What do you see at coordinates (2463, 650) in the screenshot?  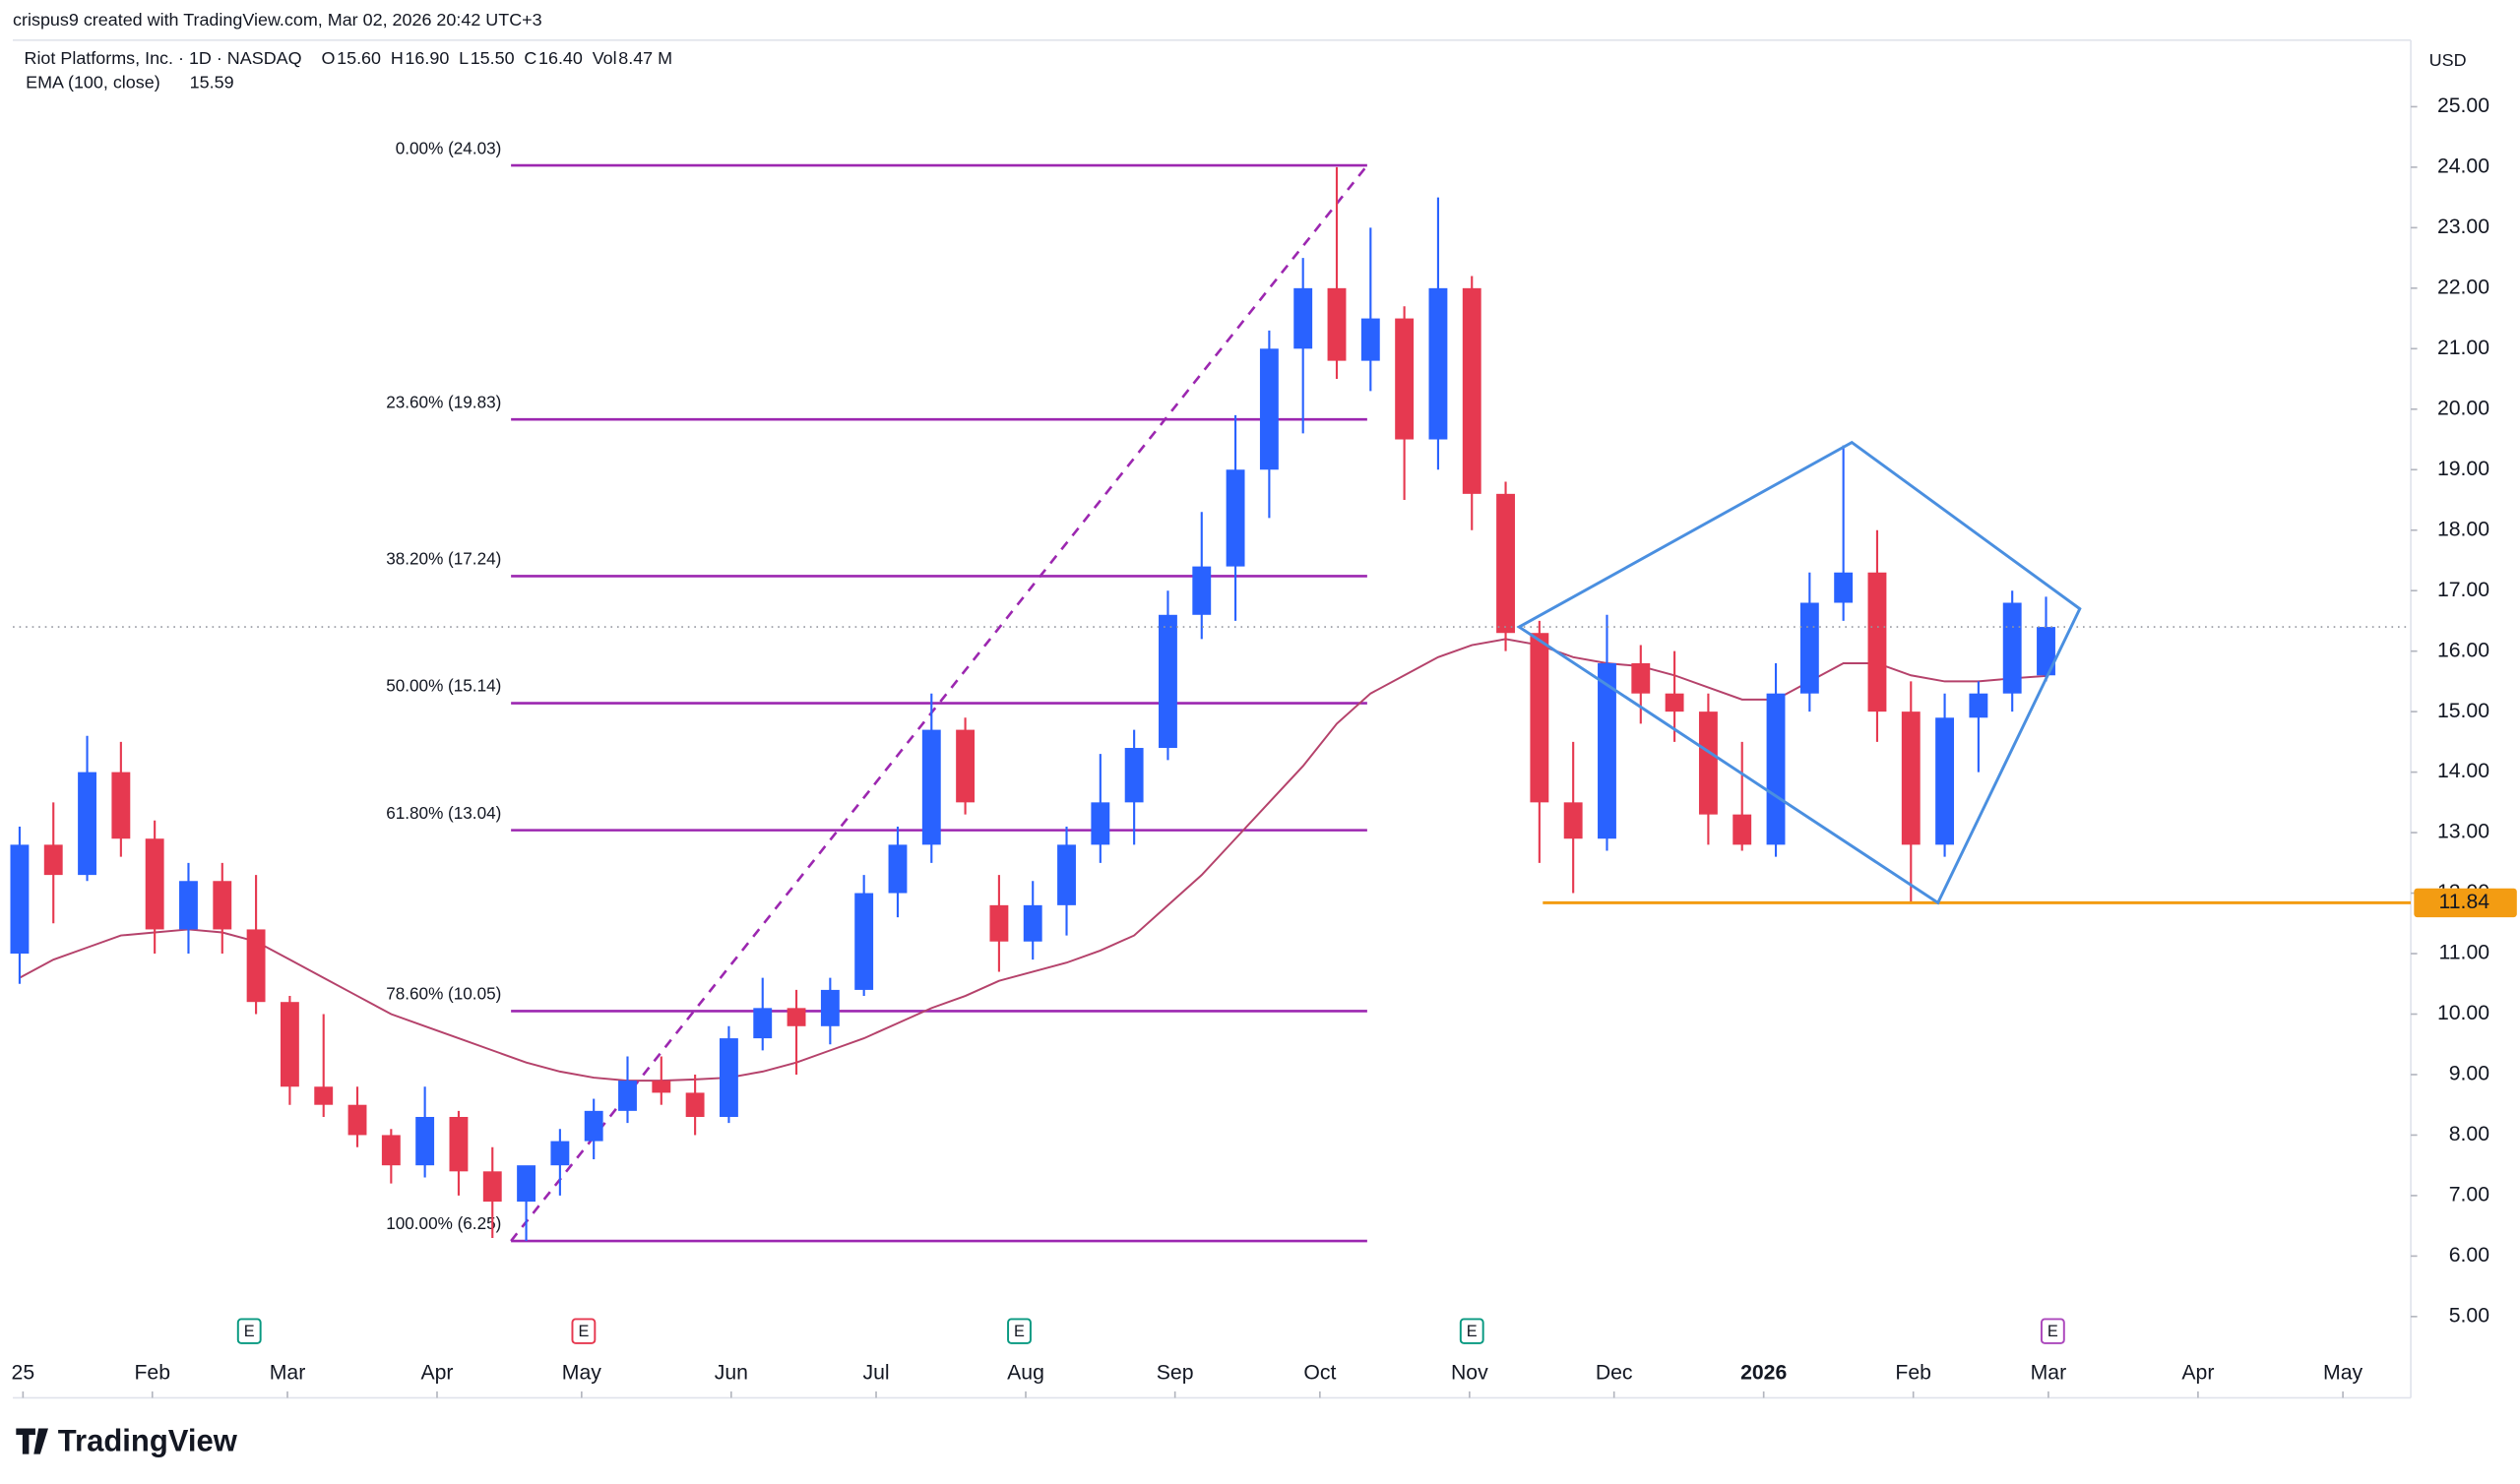 I see `y-tick-label: 16.00` at bounding box center [2463, 650].